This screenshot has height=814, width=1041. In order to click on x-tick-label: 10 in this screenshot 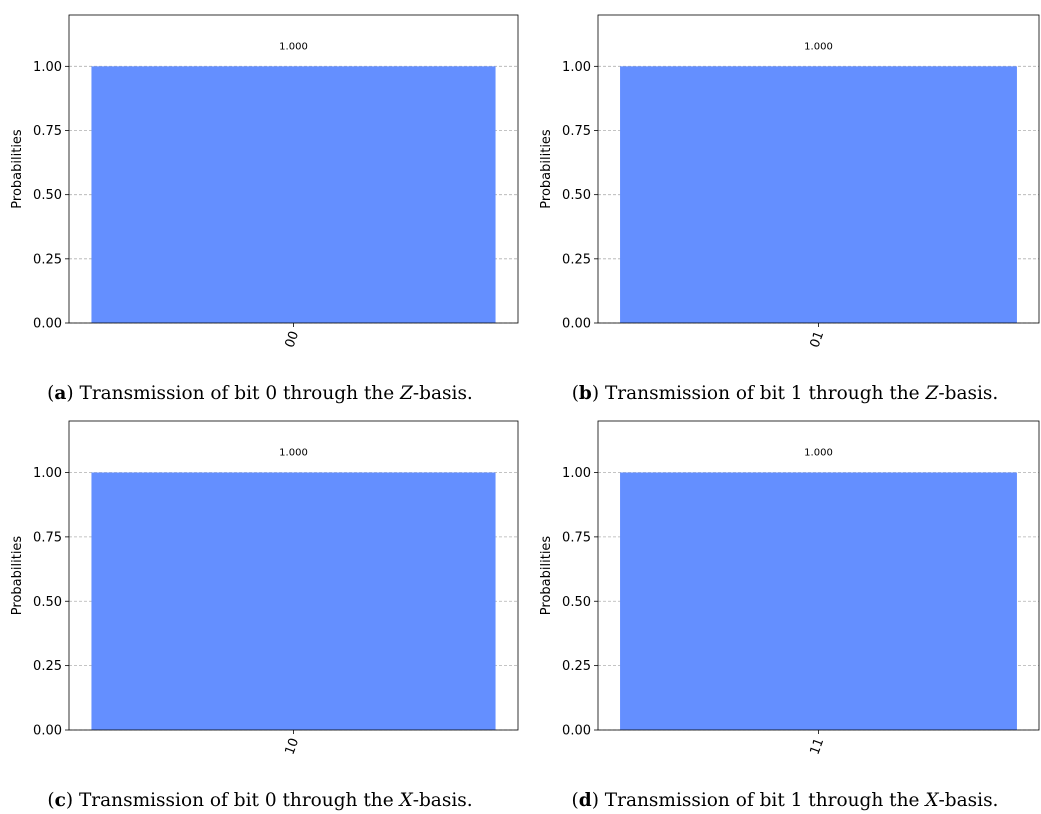, I will do `click(293, 746)`.